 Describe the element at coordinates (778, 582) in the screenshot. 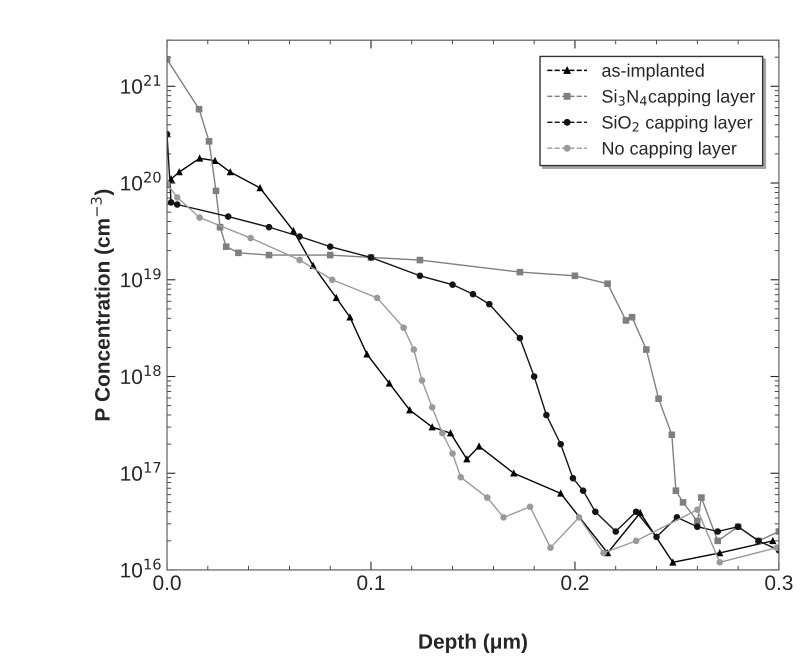

I see `x-tick-label: 0.3` at that location.